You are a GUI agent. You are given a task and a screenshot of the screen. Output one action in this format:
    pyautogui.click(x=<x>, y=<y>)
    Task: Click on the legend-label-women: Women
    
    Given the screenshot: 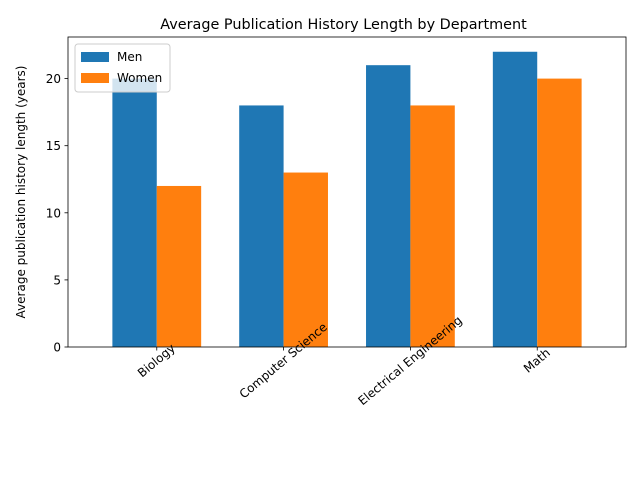 What is the action you would take?
    pyautogui.click(x=139, y=78)
    